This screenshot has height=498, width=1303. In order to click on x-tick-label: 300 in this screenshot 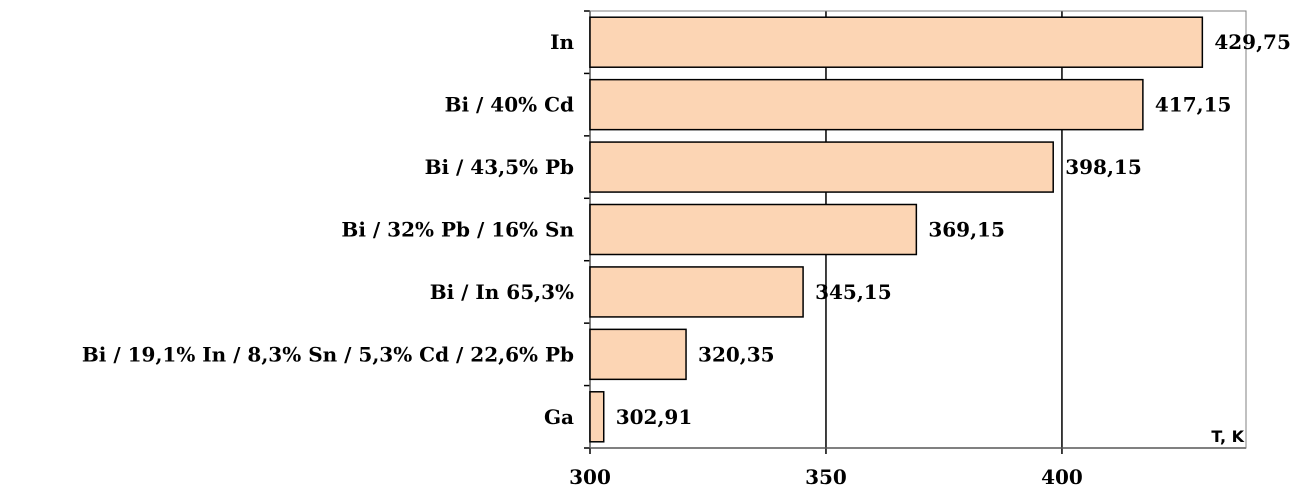, I will do `click(590, 477)`.